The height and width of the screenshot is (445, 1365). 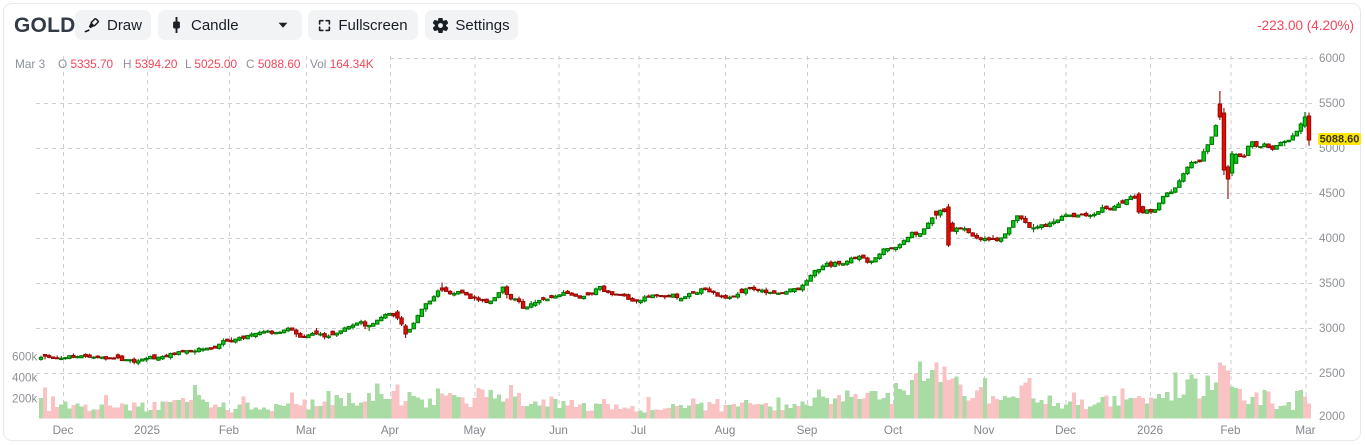 I want to click on svg-text: 600k, so click(x=25, y=357).